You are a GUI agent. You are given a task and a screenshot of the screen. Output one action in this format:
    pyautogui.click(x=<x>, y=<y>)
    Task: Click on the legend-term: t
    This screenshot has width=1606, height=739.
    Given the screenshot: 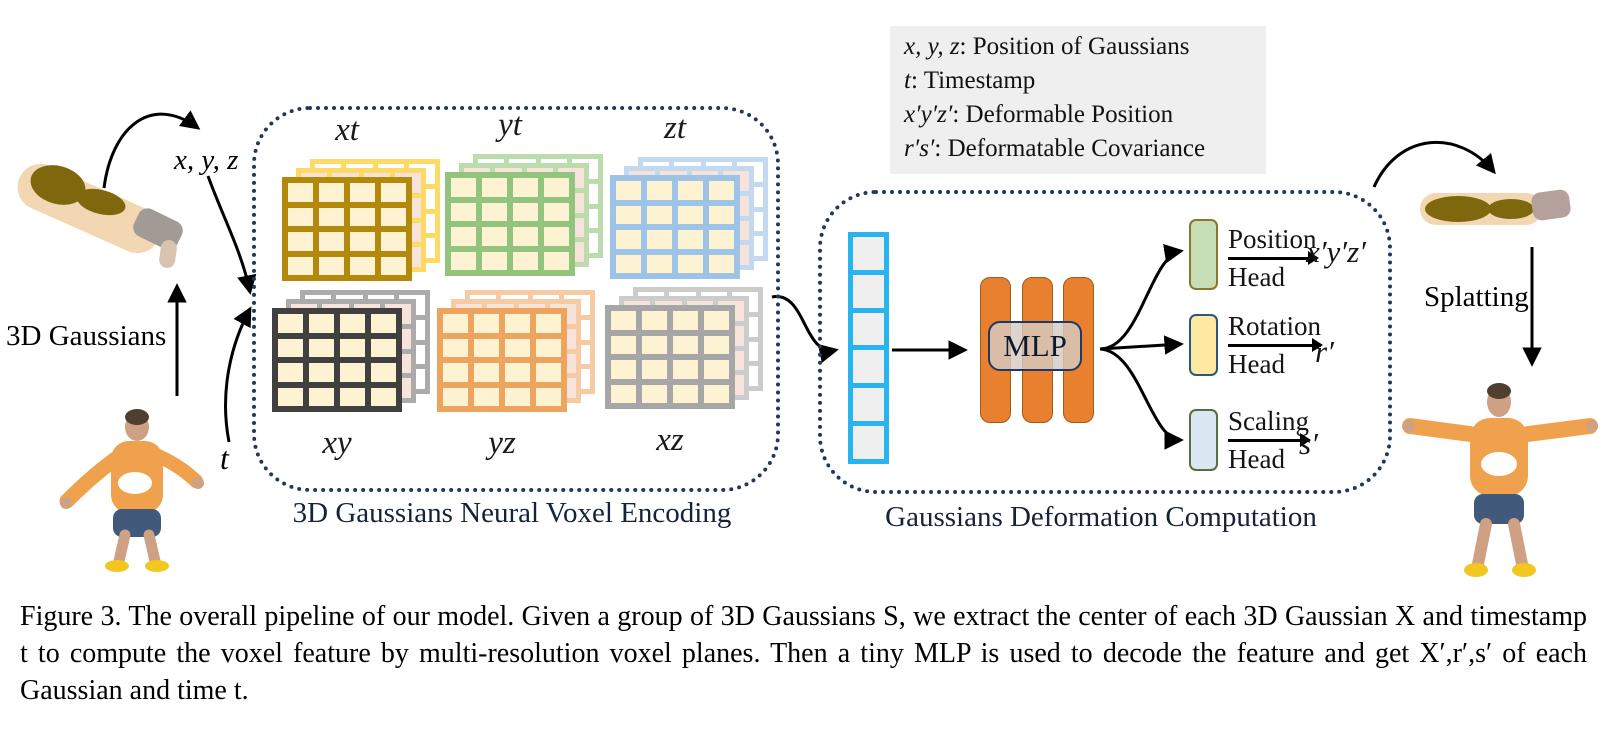 What is the action you would take?
    pyautogui.click(x=907, y=80)
    